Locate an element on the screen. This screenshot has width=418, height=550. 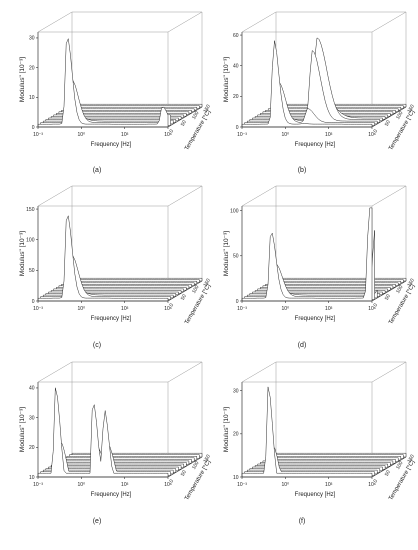
modulus-tick-label: 150 is located at coordinates (30, 210).